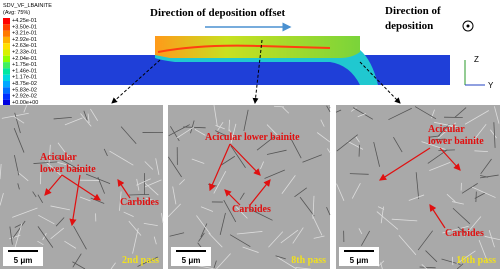 Image resolution: width=500 pixels, height=269 pixels. What do you see at coordinates (24, 21) in the screenshot?
I see `legend-label: +4.25e-01` at bounding box center [24, 21].